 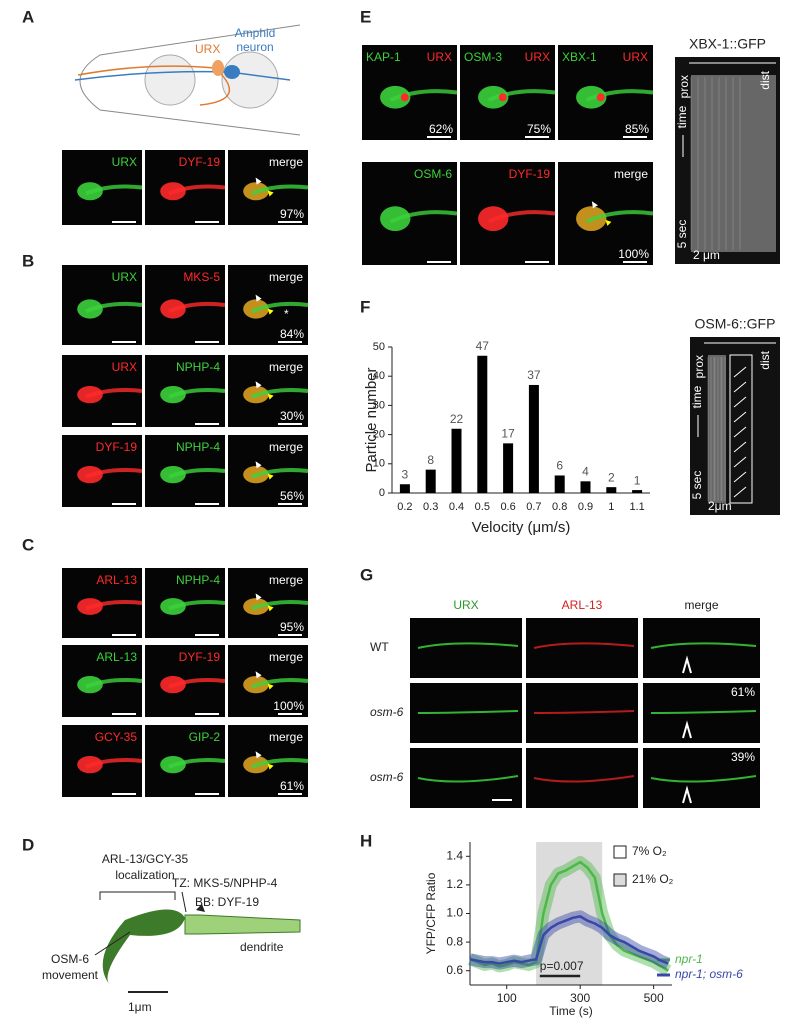 What do you see at coordinates (562, 966) in the screenshot?
I see `annotation: p=0.007` at bounding box center [562, 966].